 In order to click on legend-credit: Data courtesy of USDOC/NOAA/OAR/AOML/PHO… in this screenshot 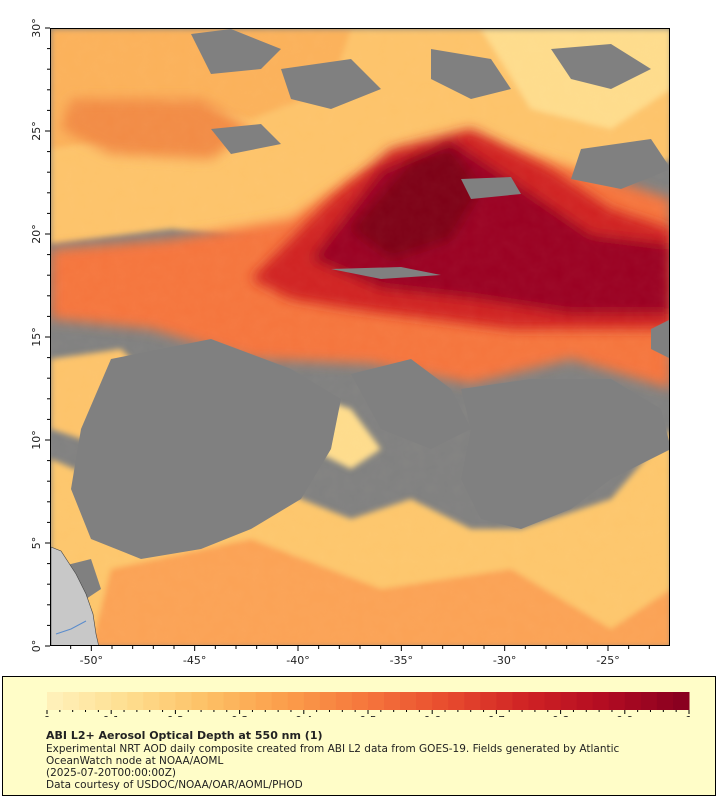, I will do `click(174, 785)`.